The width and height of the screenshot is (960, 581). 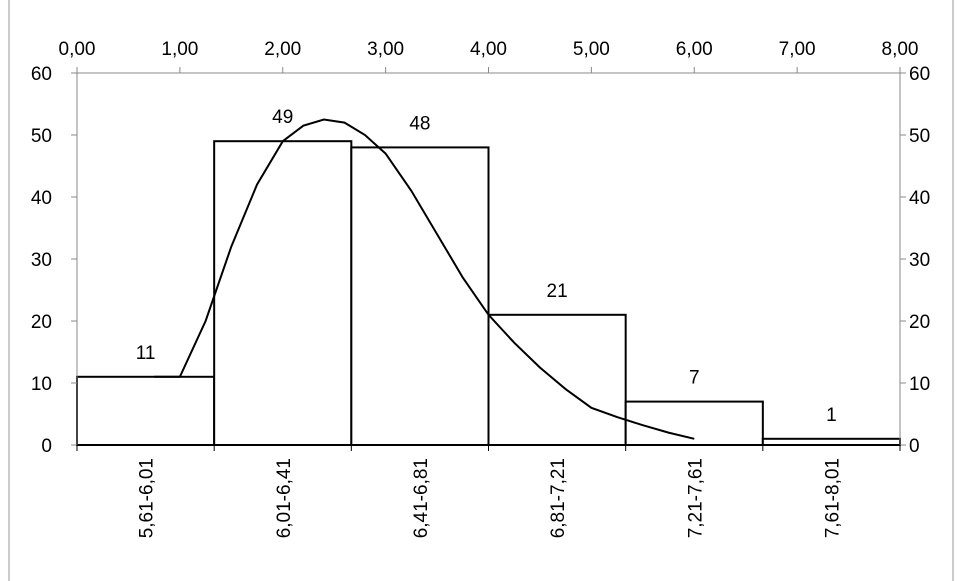 I want to click on category-label-6: 7,61-8,01, so click(x=832, y=498).